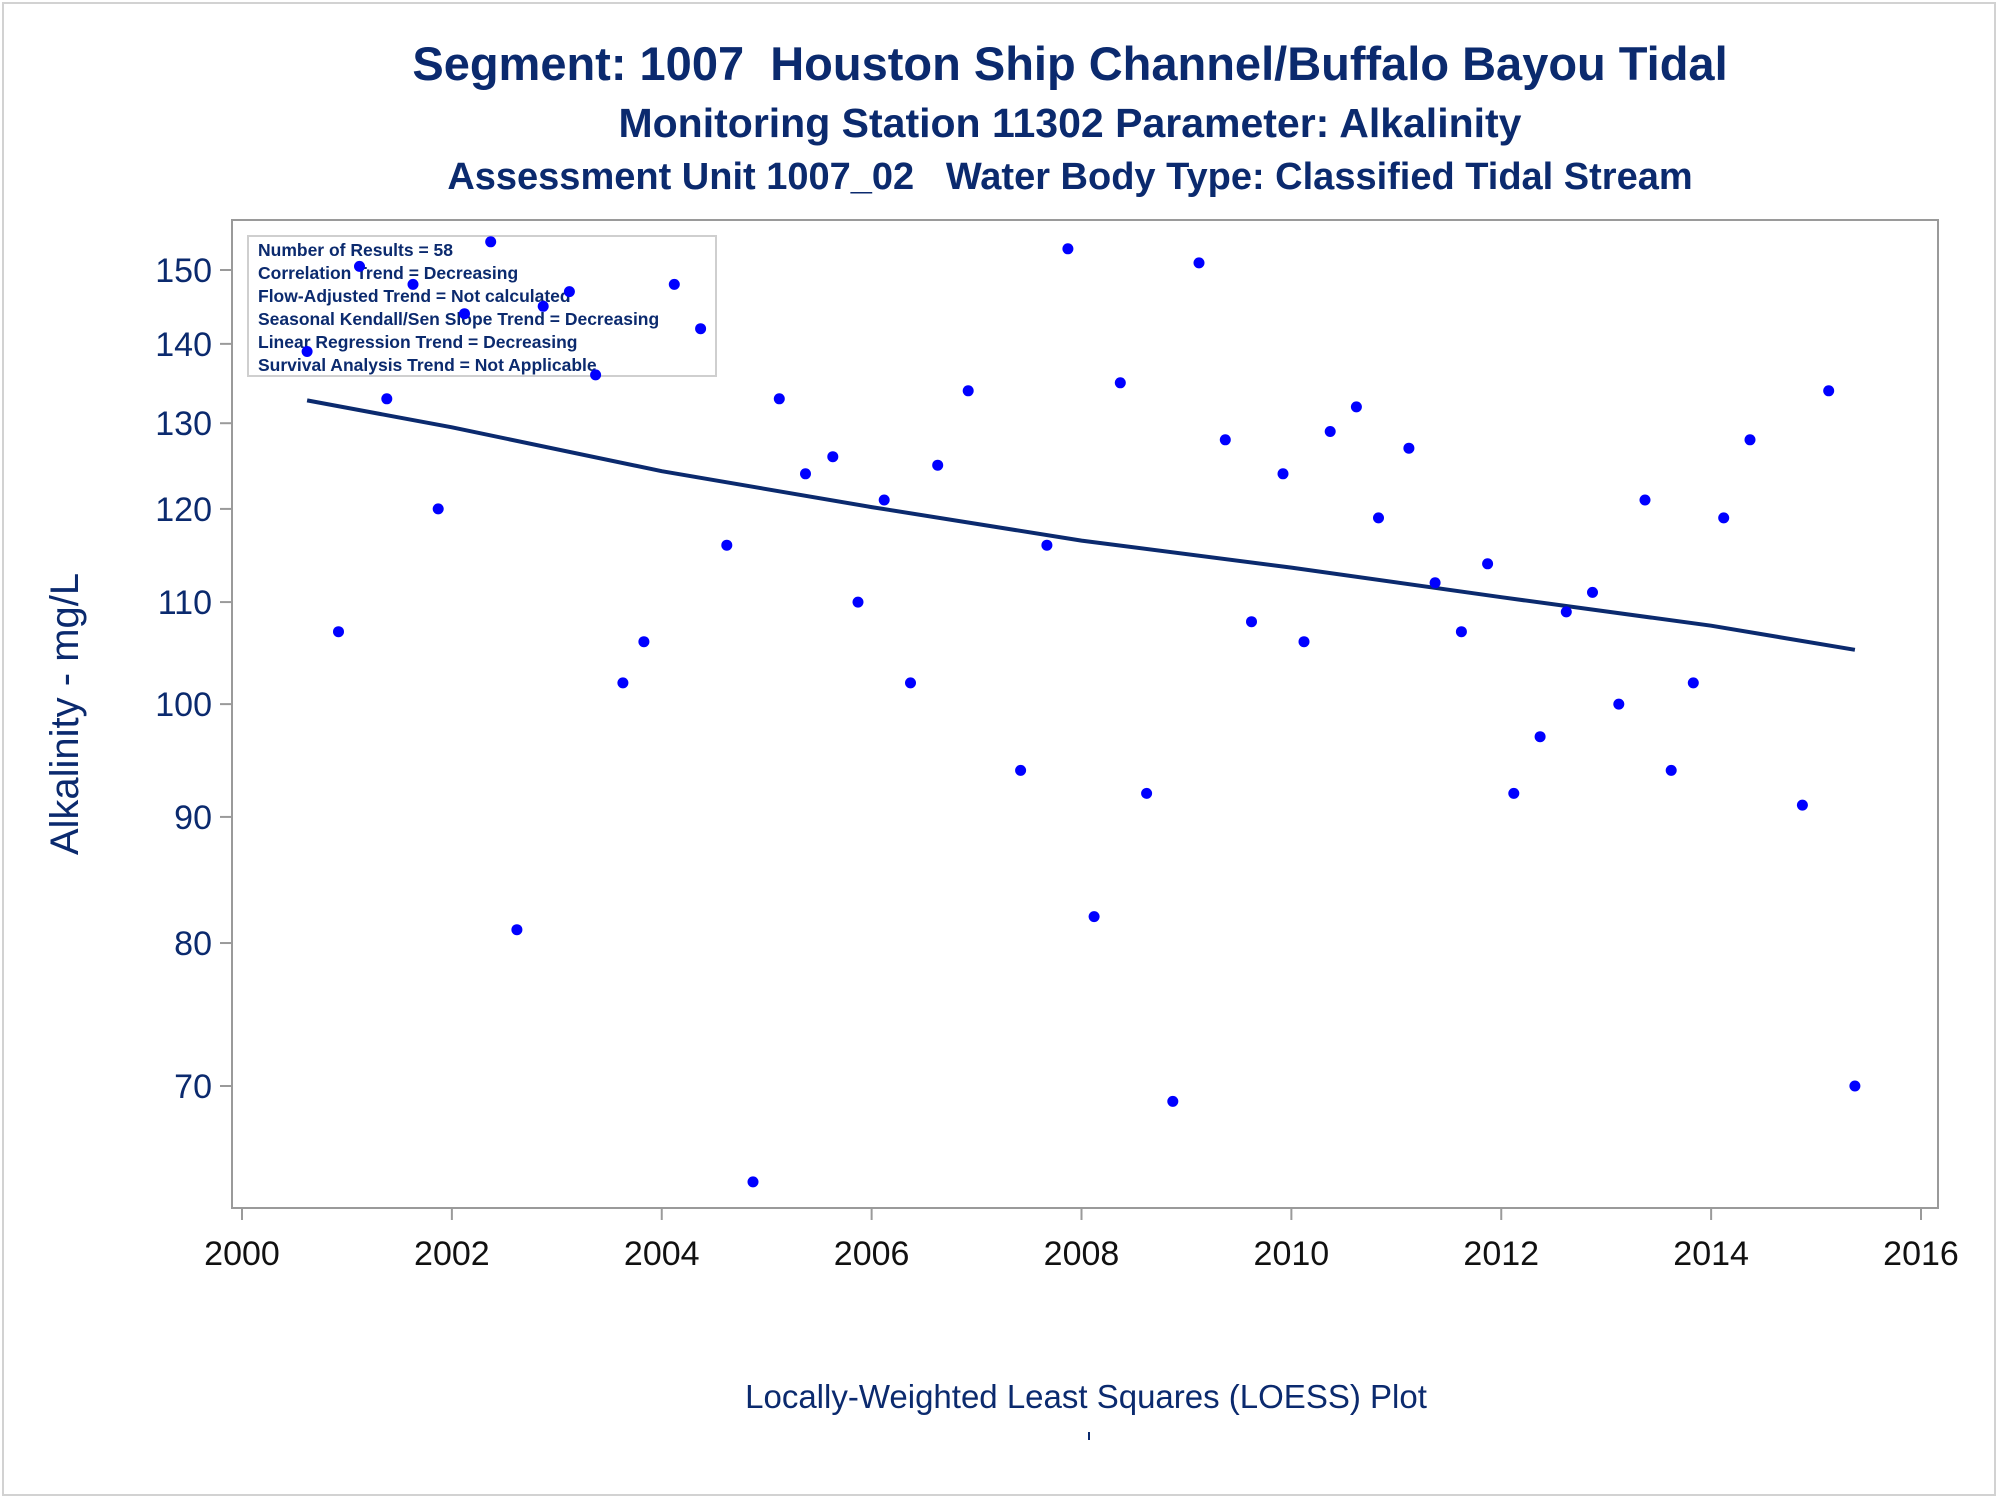  I want to click on x-tick-label: 2002, so click(452, 1254).